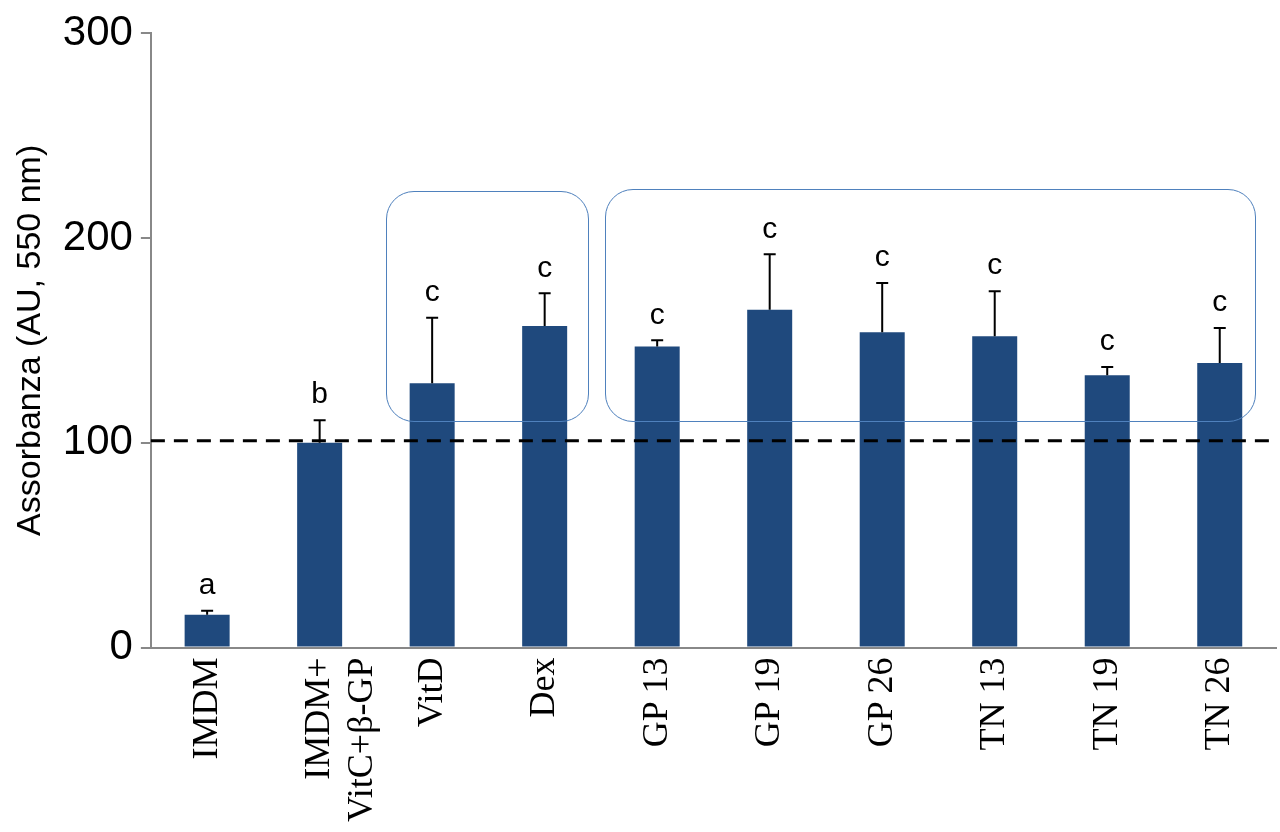 The image size is (1280, 832). What do you see at coordinates (542, 687) in the screenshot?
I see `x-tick-label: Dex` at bounding box center [542, 687].